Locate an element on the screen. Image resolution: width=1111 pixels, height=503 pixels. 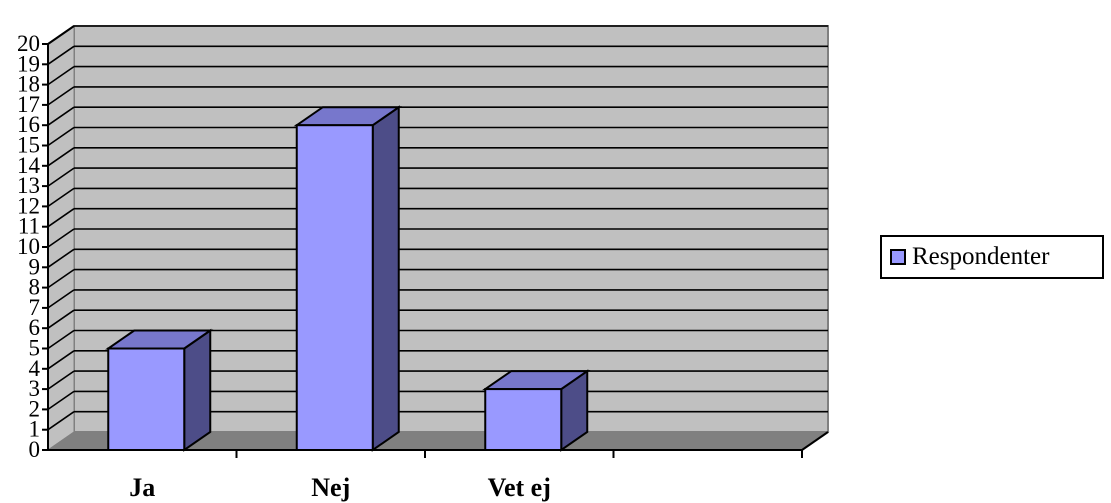
x-category-label: Nej is located at coordinates (330, 487).